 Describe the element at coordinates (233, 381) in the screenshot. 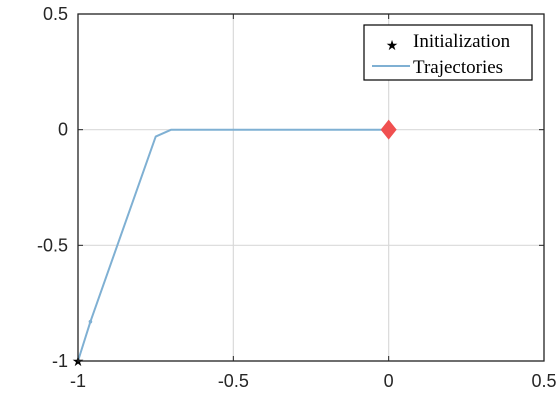

I see `x-tick-label: -0.5` at that location.